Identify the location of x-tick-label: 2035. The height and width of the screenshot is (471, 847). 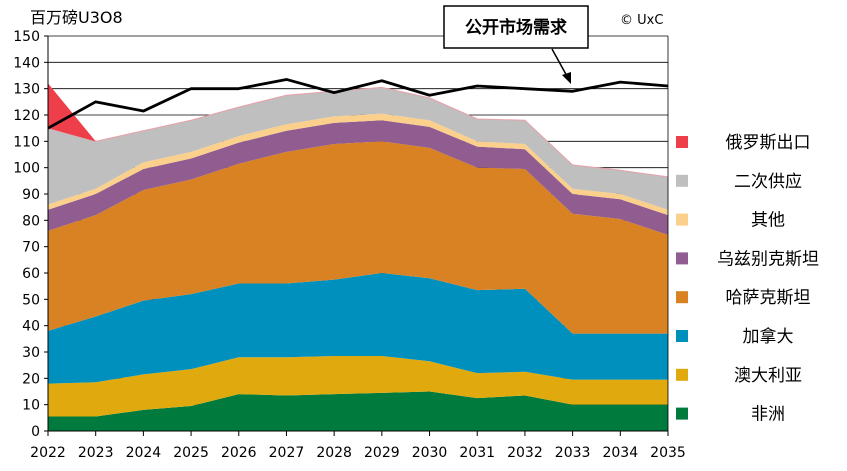
(668, 453).